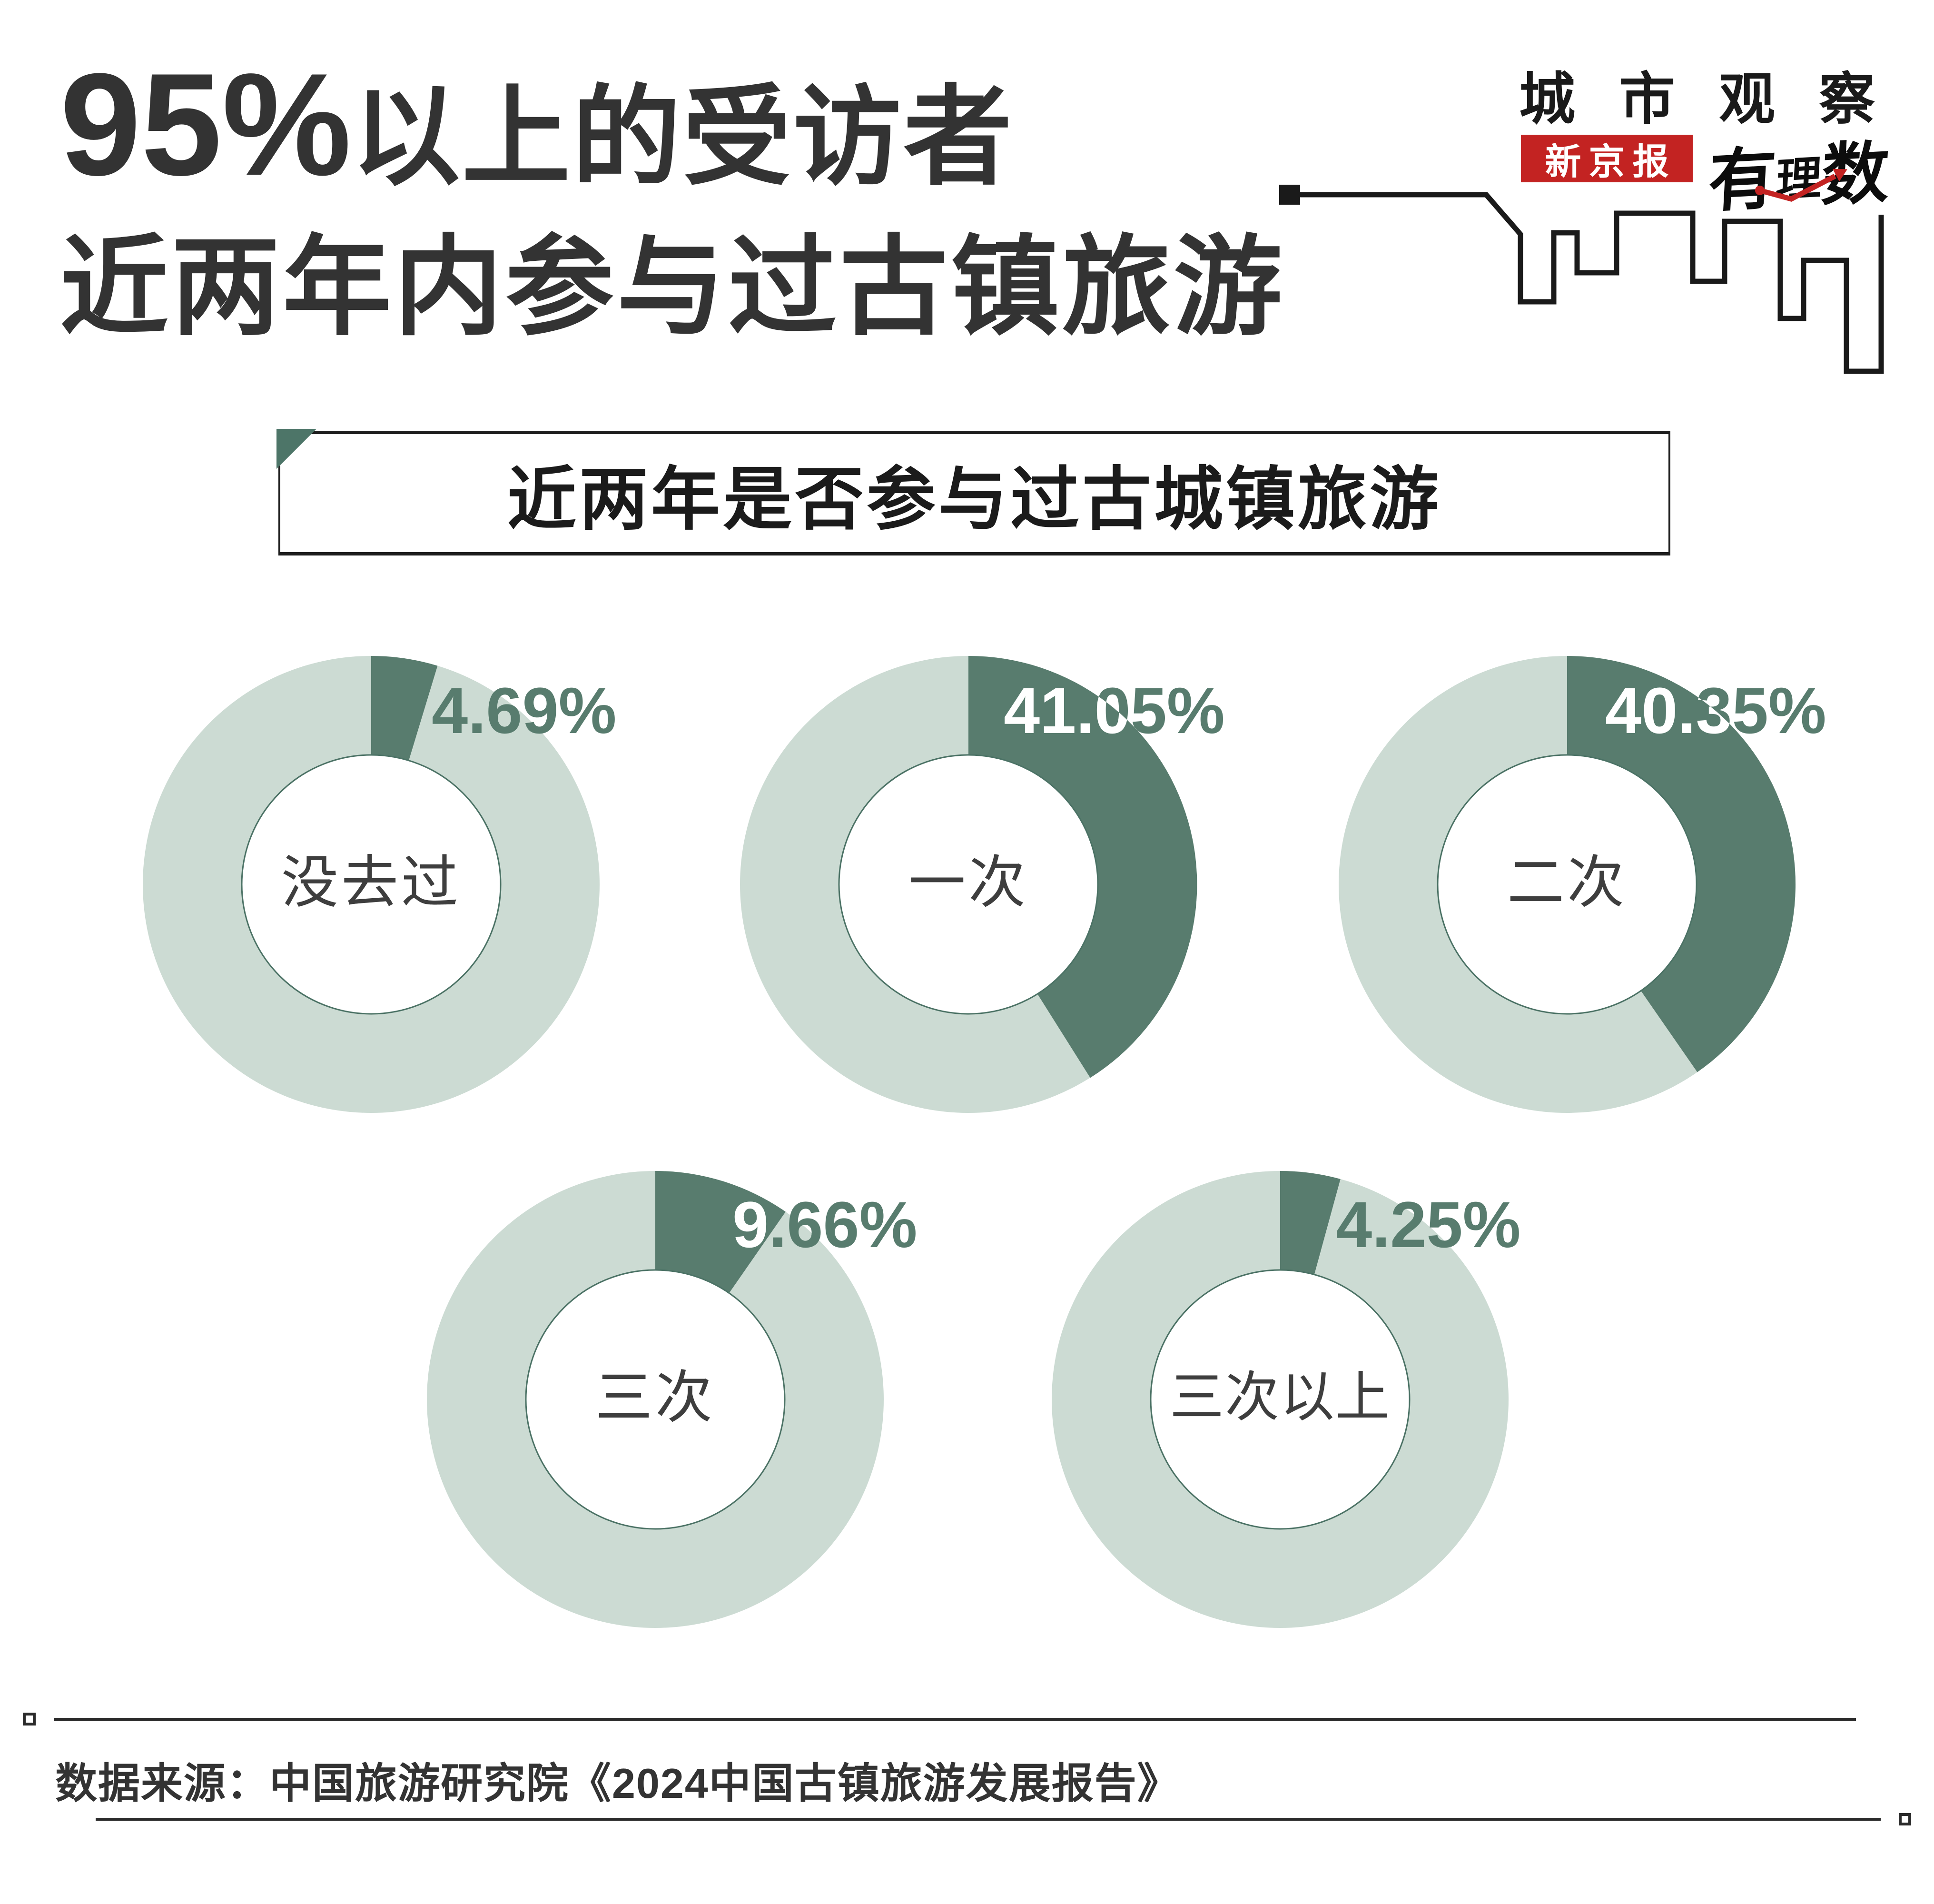  I want to click on donut-label: 一次, so click(968, 882).